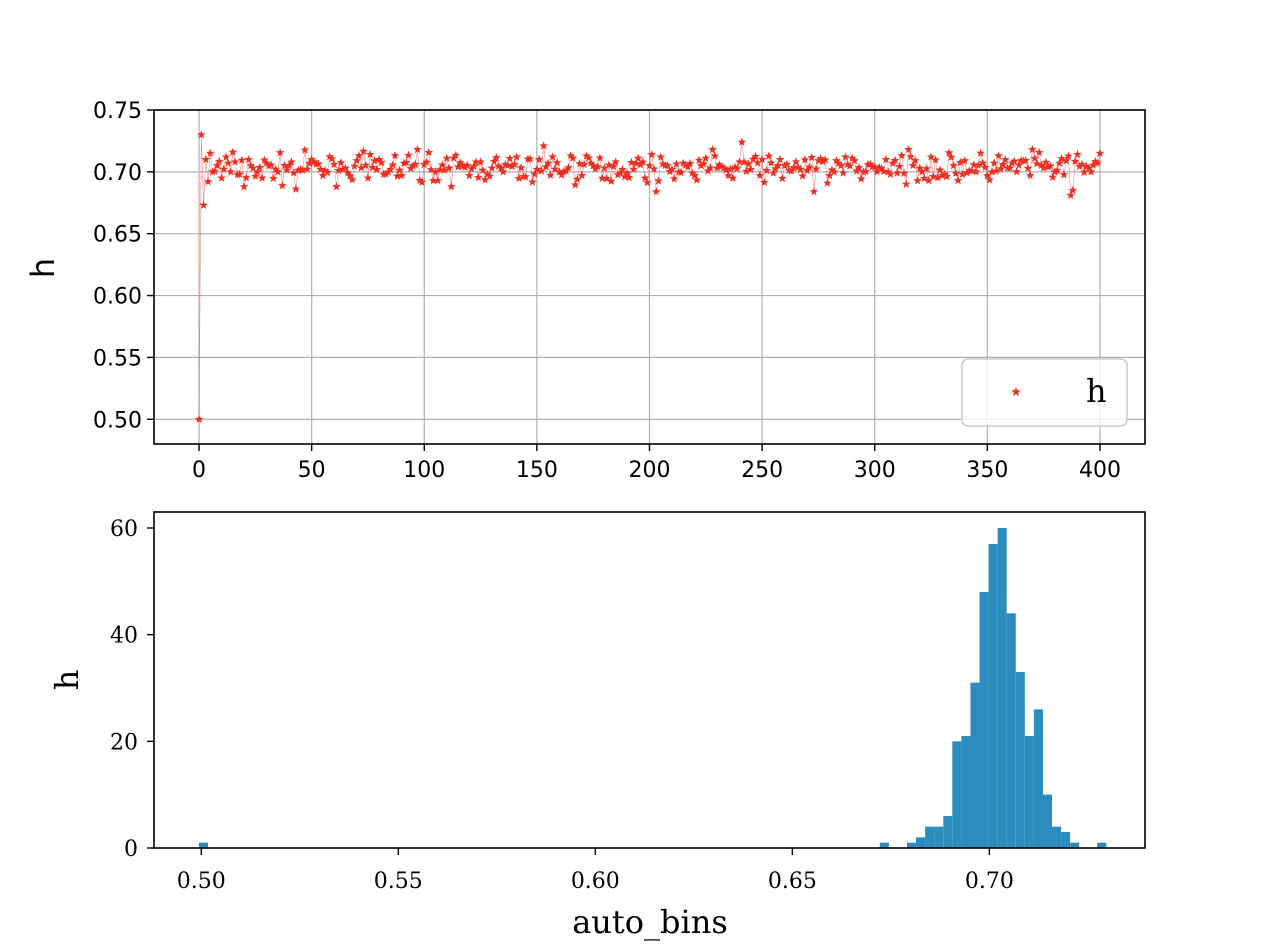 The image size is (1272, 952). Describe the element at coordinates (117, 111) in the screenshot. I see `y-tick-label: 0.75` at that location.